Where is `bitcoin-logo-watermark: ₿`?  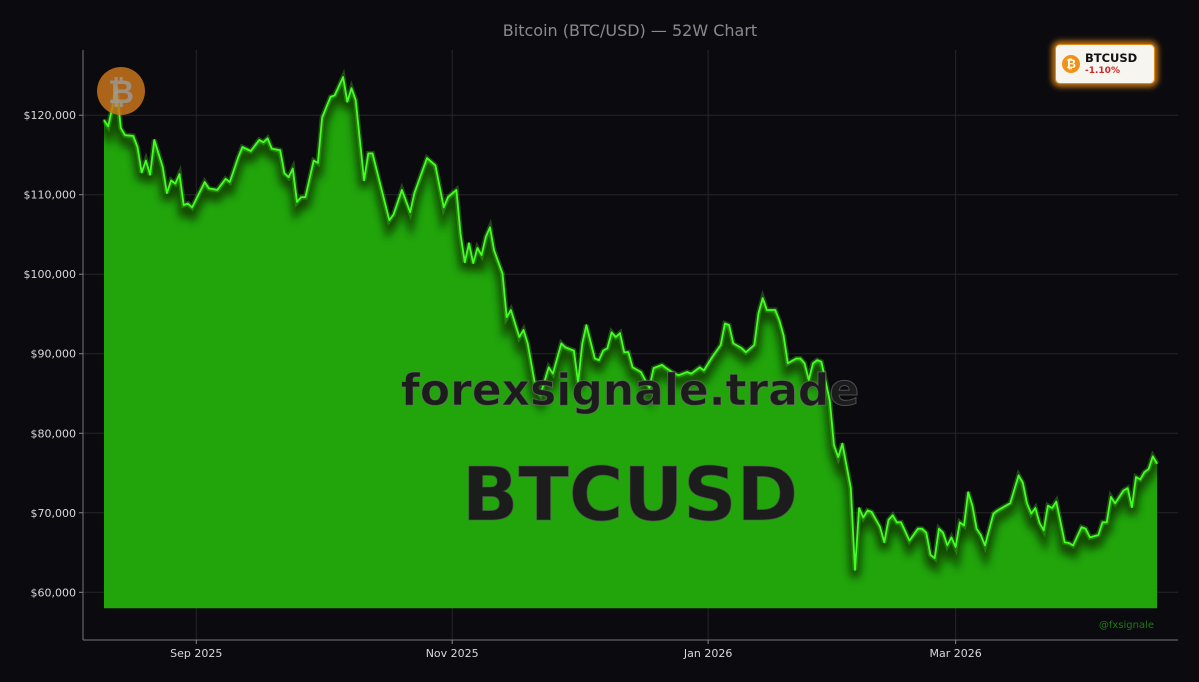
bitcoin-logo-watermark: ₿ is located at coordinates (121, 91).